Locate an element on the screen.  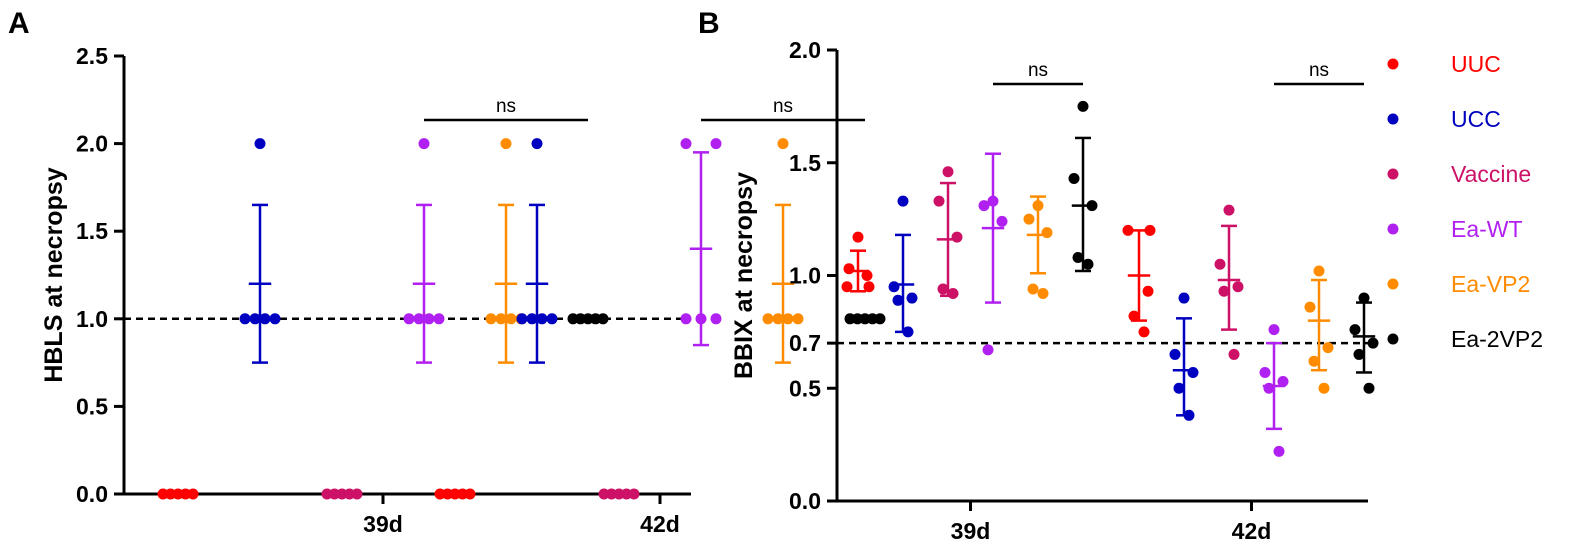
y-tick-label: 0.7 is located at coordinates (805, 343).